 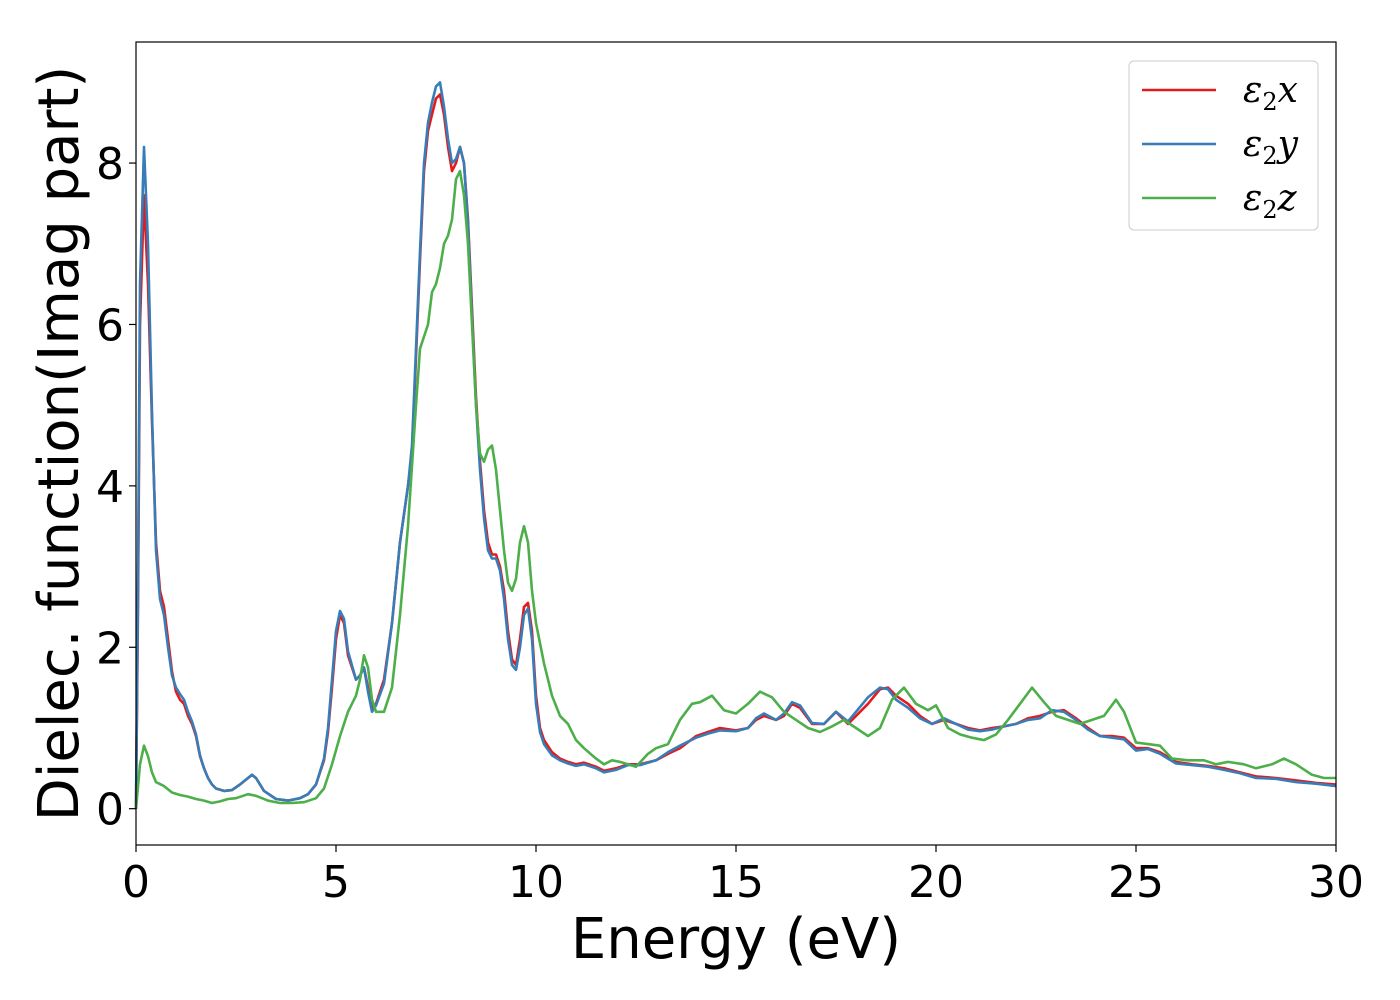 I want to click on x-tick-label: 30, so click(x=1336, y=882).